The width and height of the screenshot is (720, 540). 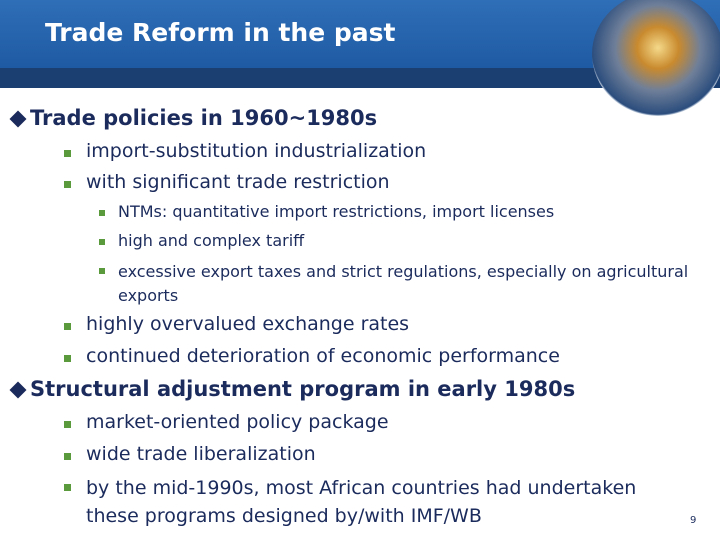 What do you see at coordinates (693, 520) in the screenshot?
I see `page-number: 9` at bounding box center [693, 520].